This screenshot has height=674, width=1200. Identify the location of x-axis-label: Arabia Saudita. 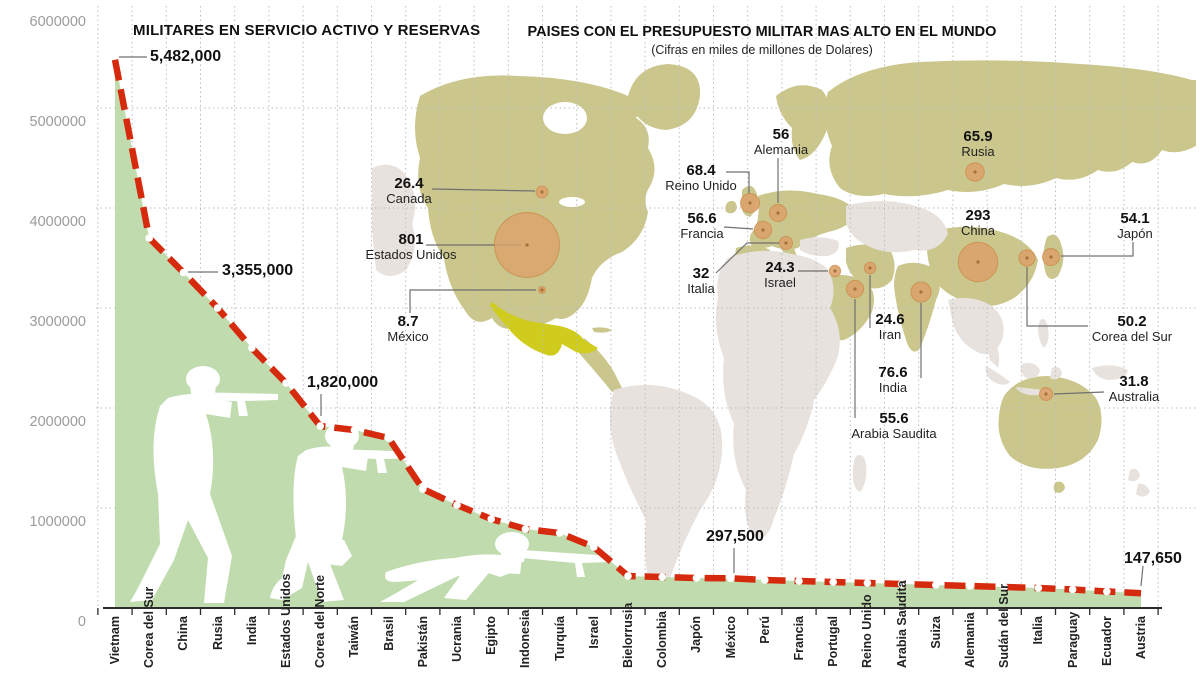
(901, 624).